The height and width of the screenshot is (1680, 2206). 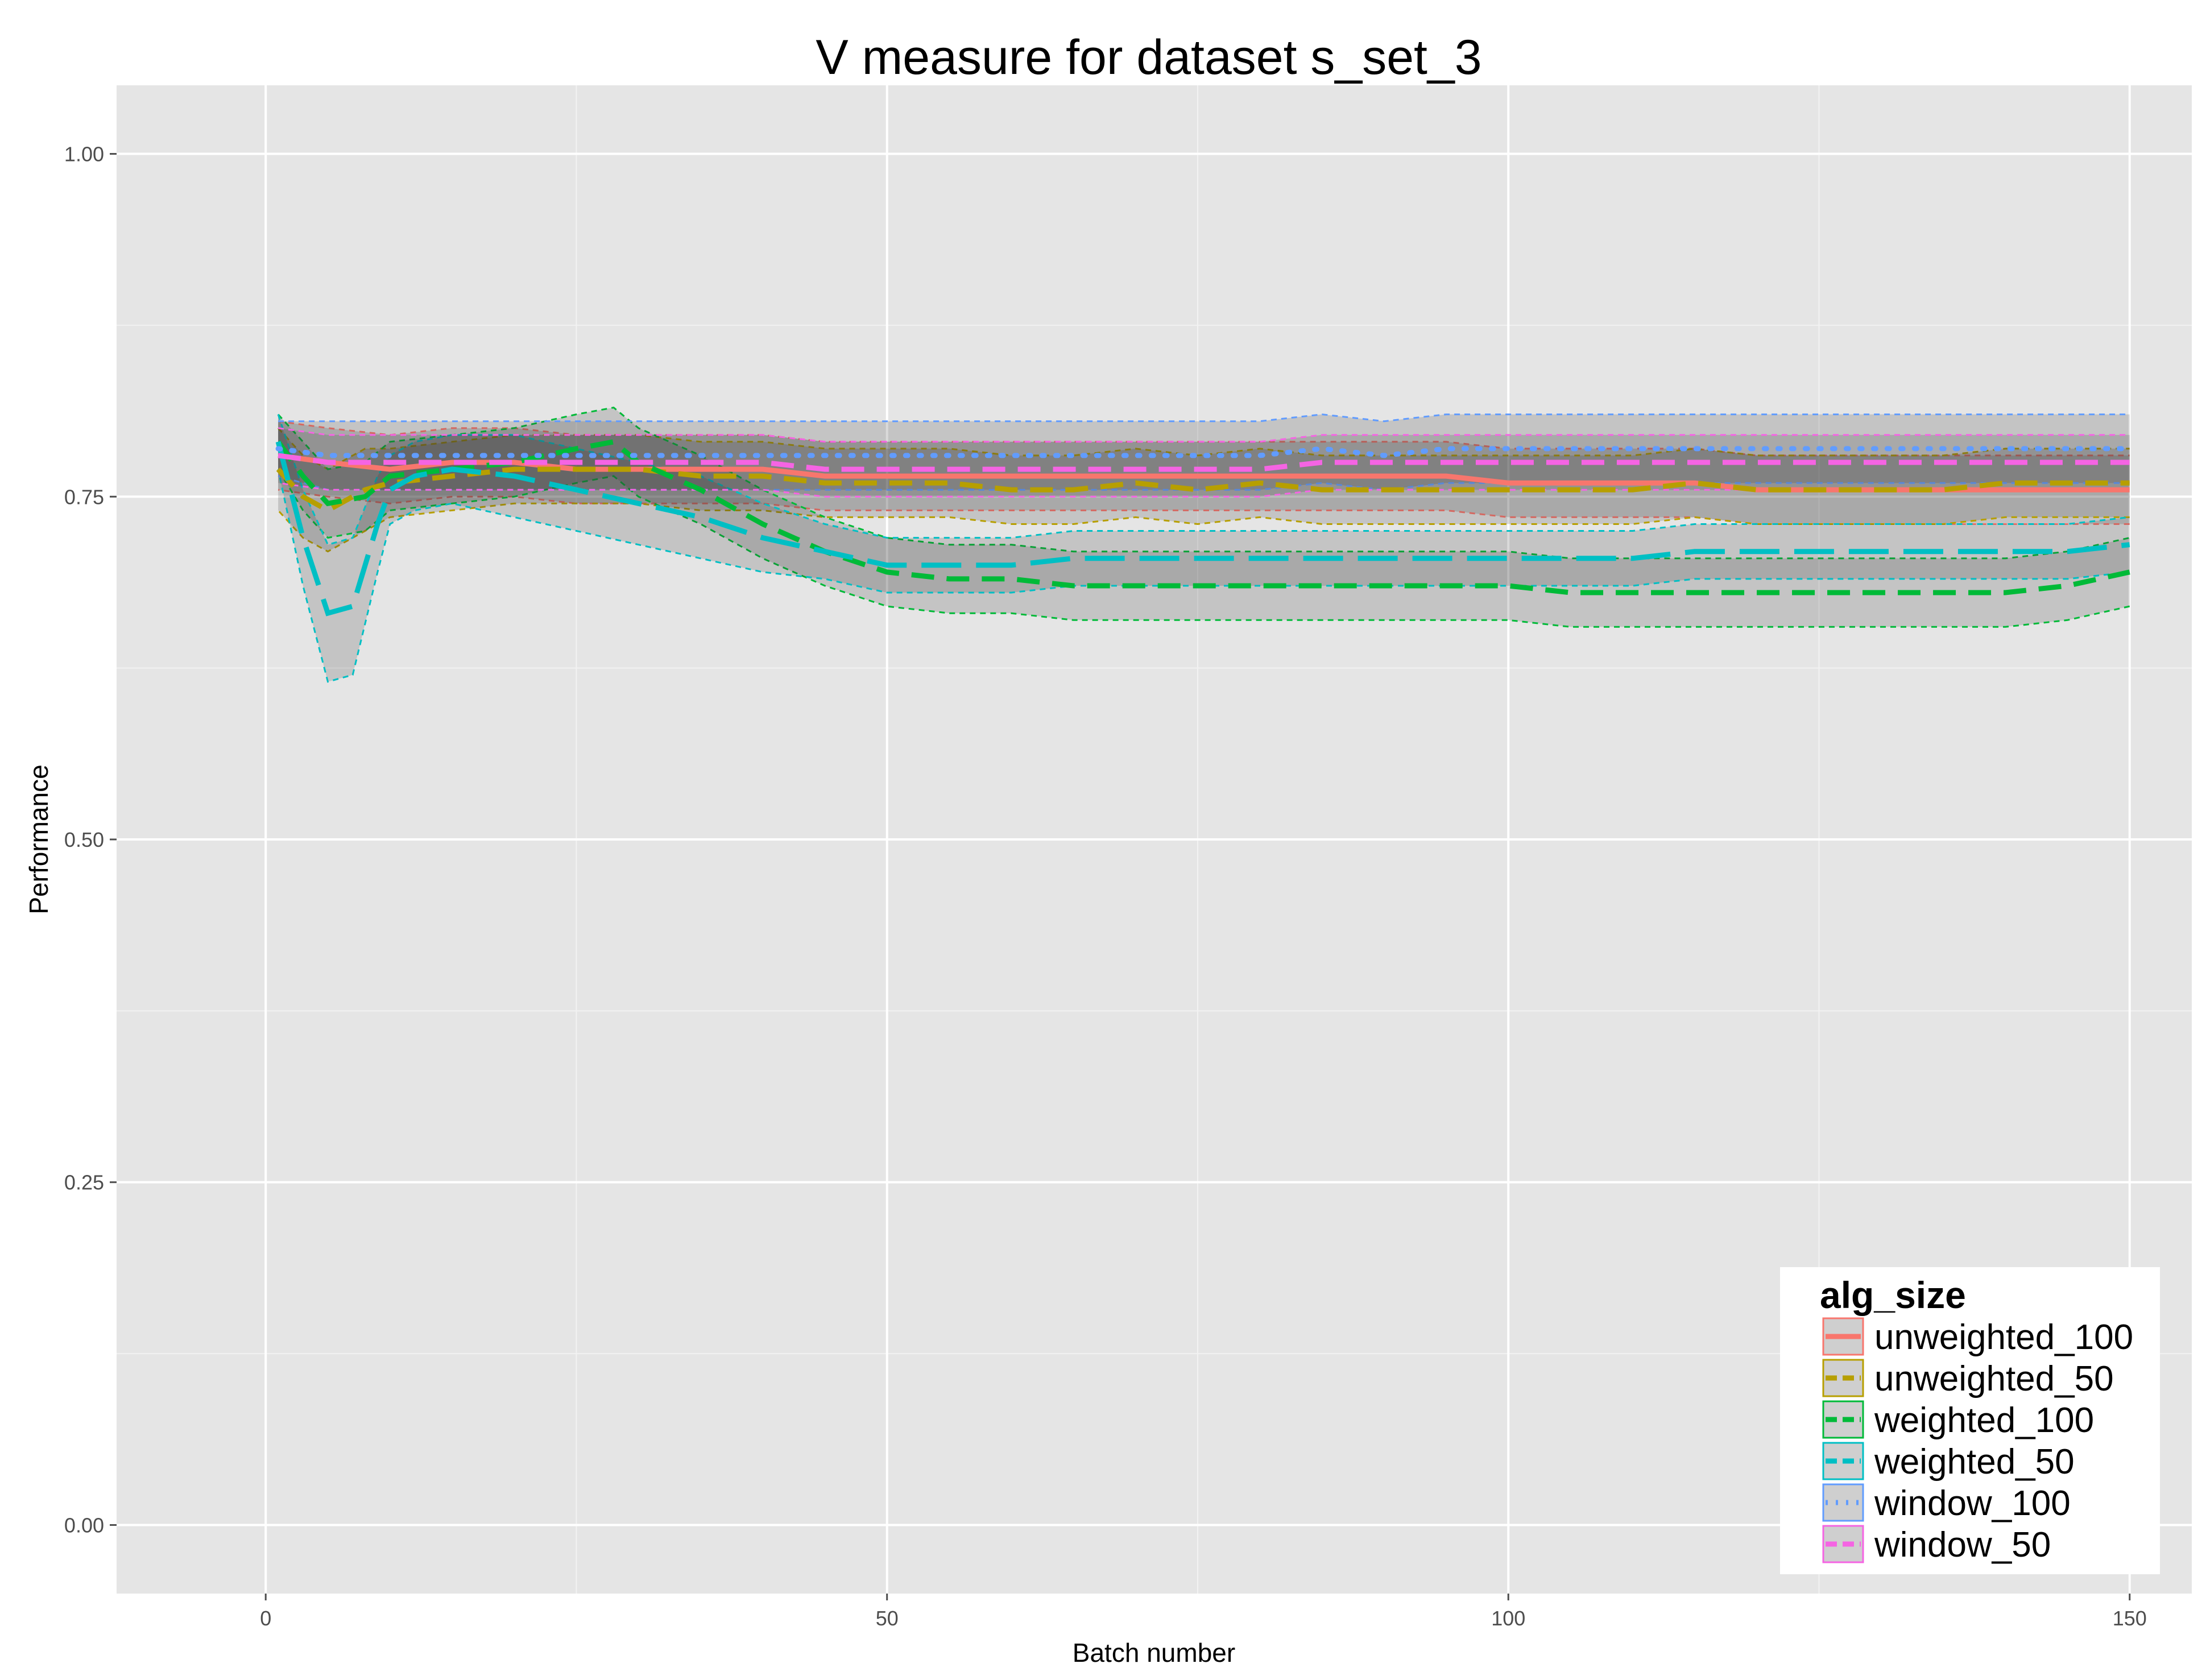 What do you see at coordinates (887, 1618) in the screenshot?
I see `x-tick-label: 50` at bounding box center [887, 1618].